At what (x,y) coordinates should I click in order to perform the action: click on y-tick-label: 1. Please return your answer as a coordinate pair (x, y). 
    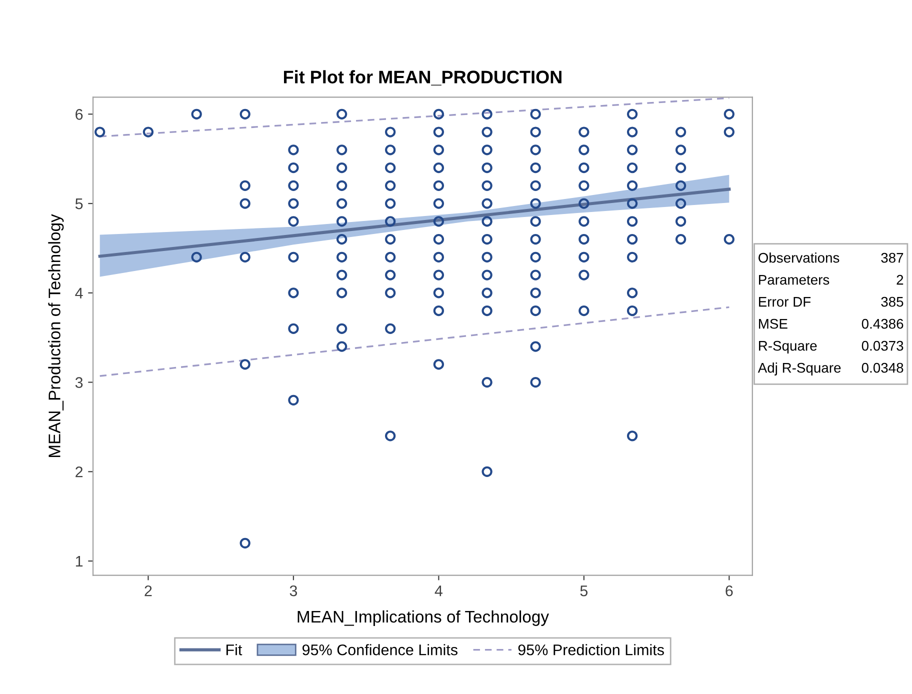
    Looking at the image, I should click on (79, 561).